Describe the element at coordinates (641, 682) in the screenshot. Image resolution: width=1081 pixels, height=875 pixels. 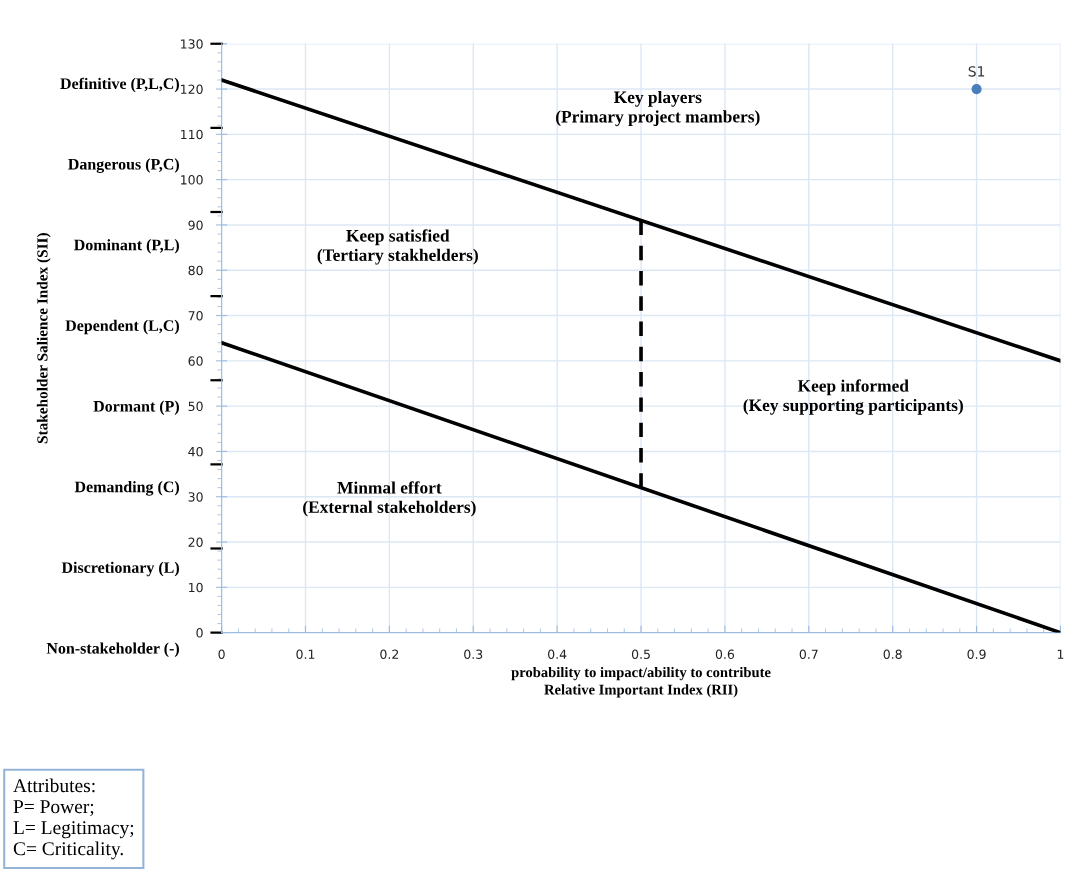
I see `x-axis-title: probability to impact/ability to contribute Relative Important Index (RII)` at that location.